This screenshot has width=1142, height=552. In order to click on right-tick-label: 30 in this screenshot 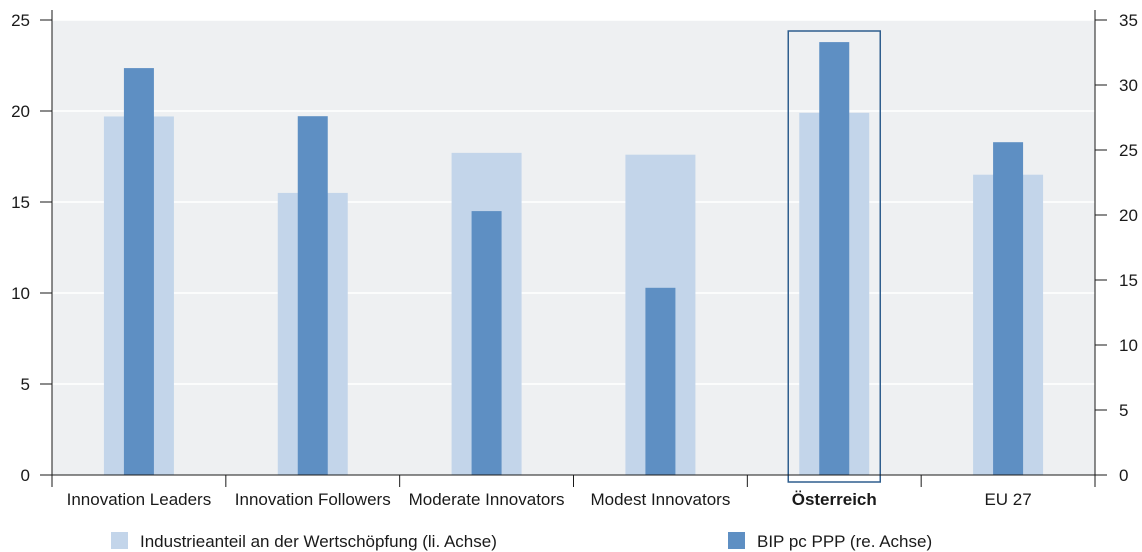, I will do `click(1128, 85)`.